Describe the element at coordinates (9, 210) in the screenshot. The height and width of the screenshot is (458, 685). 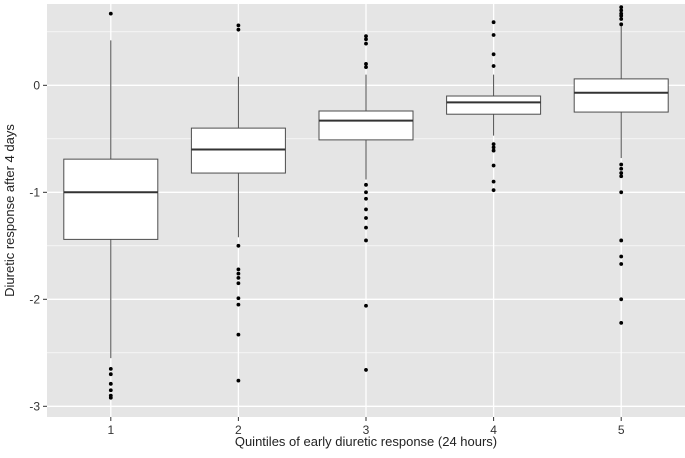
I see `y-axis-title: Diuretic response after 4 days` at that location.